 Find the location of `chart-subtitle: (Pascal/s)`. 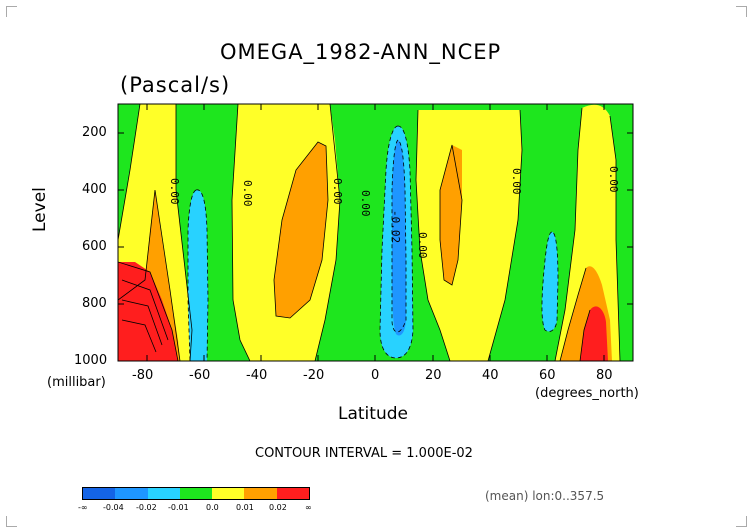

chart-subtitle: (Pascal/s) is located at coordinates (175, 85).